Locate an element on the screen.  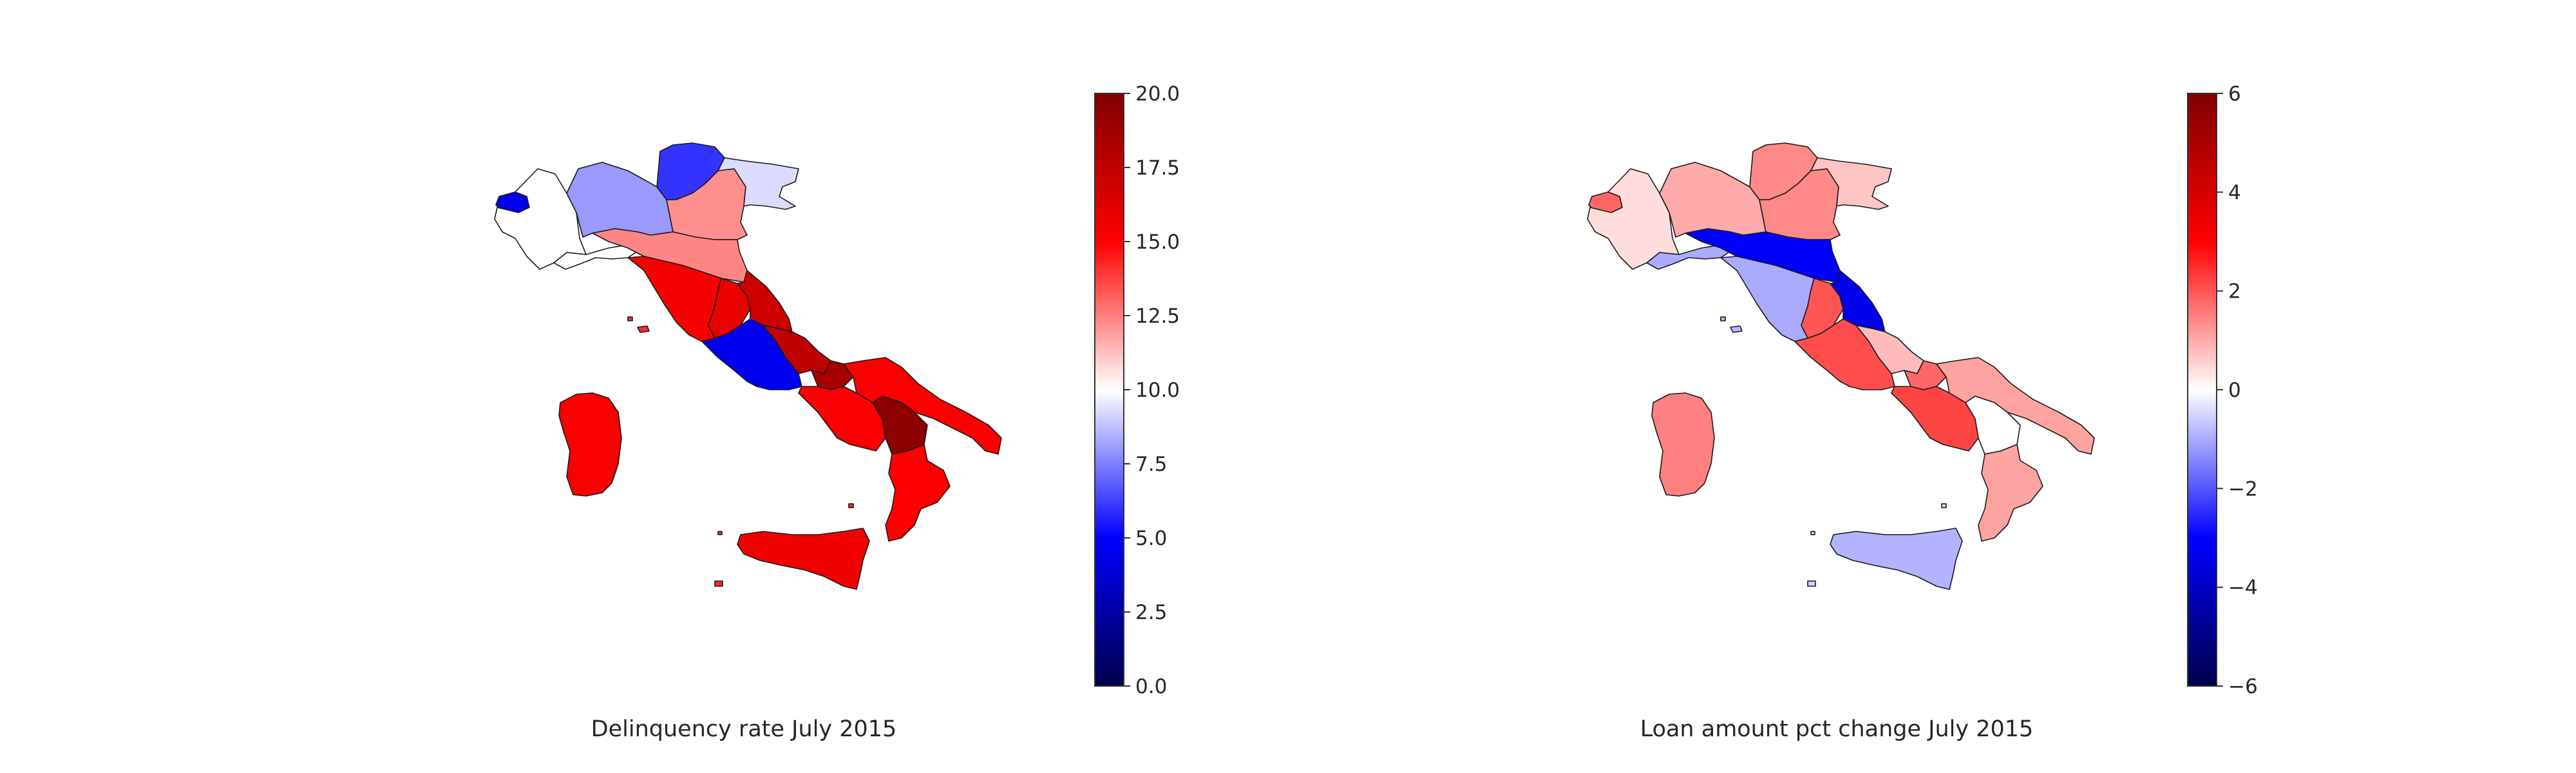
colorbar-tick-label: 2 is located at coordinates (2234, 291).